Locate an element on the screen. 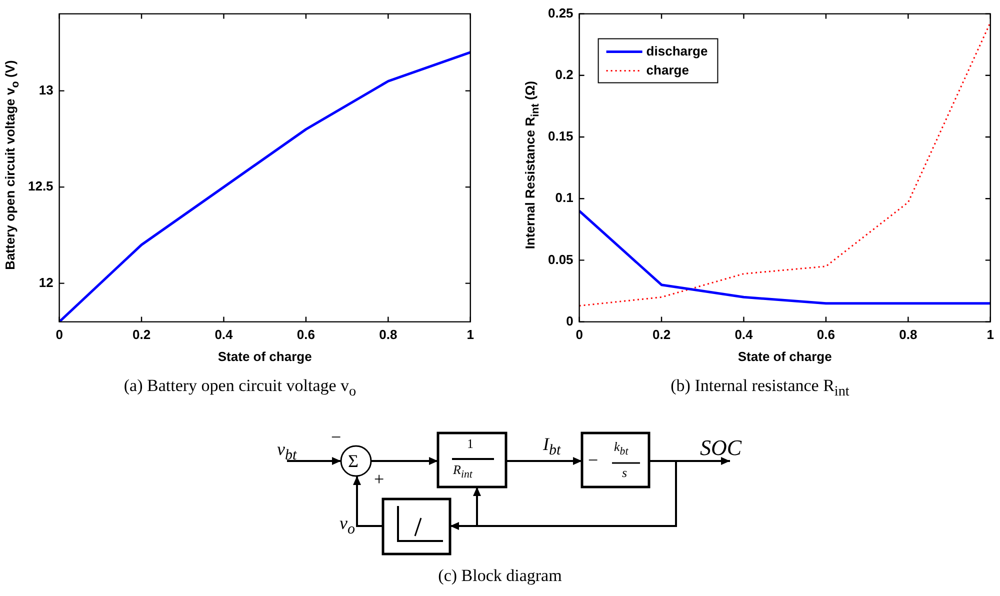 This screenshot has height=596, width=1000. text: 1 is located at coordinates (470, 443).